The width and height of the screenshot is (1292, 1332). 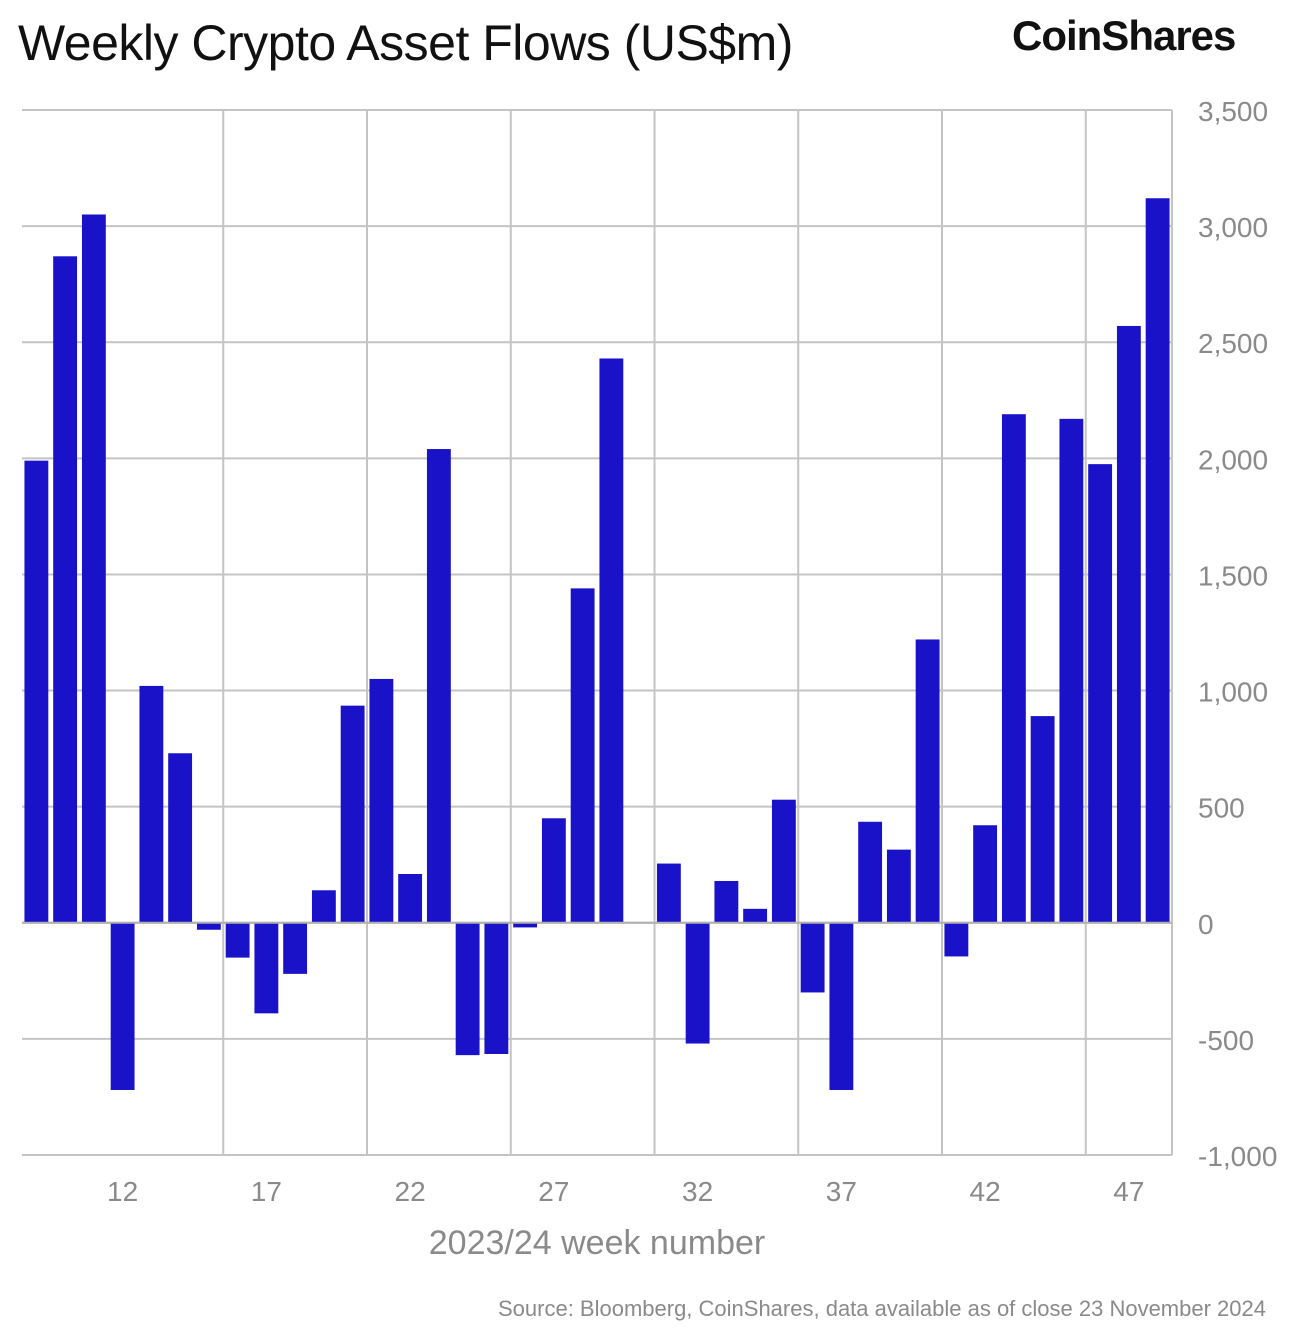 What do you see at coordinates (1233, 692) in the screenshot?
I see `y-tick-label: 1,000` at bounding box center [1233, 692].